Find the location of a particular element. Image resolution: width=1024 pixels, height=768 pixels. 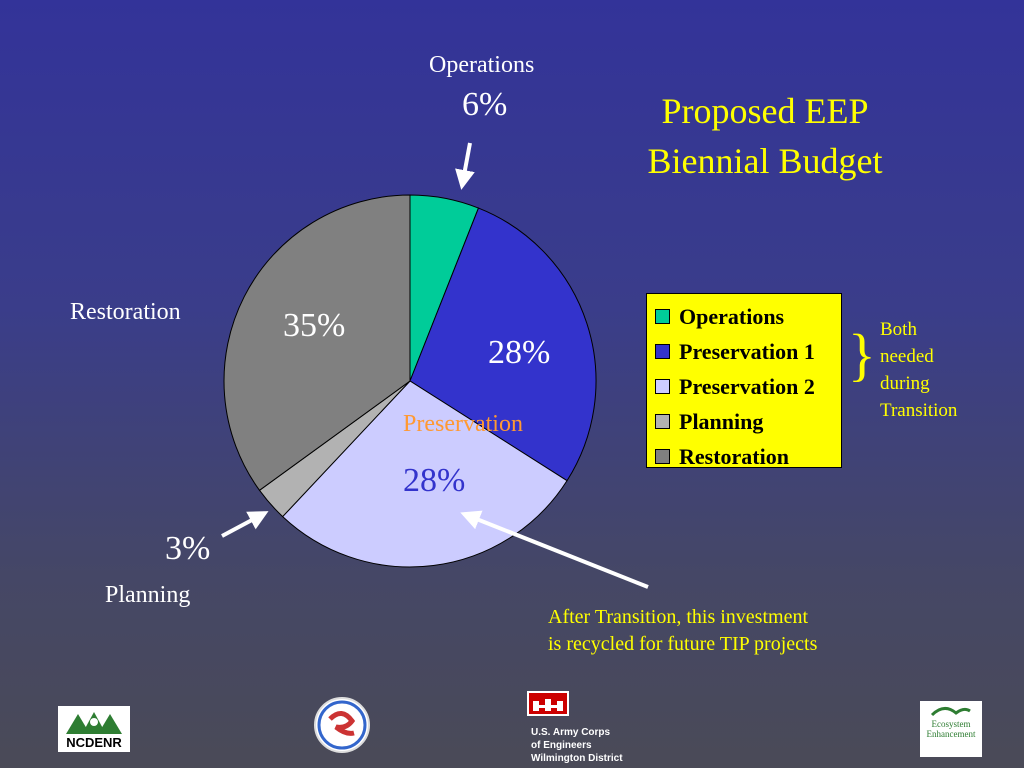

restoration-percent: 35% is located at coordinates (314, 325).